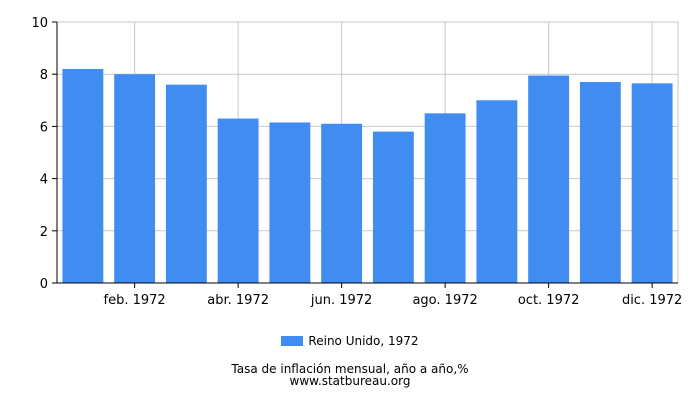 The image size is (700, 400). Describe the element at coordinates (44, 75) in the screenshot. I see `y-tick-label: 8` at that location.